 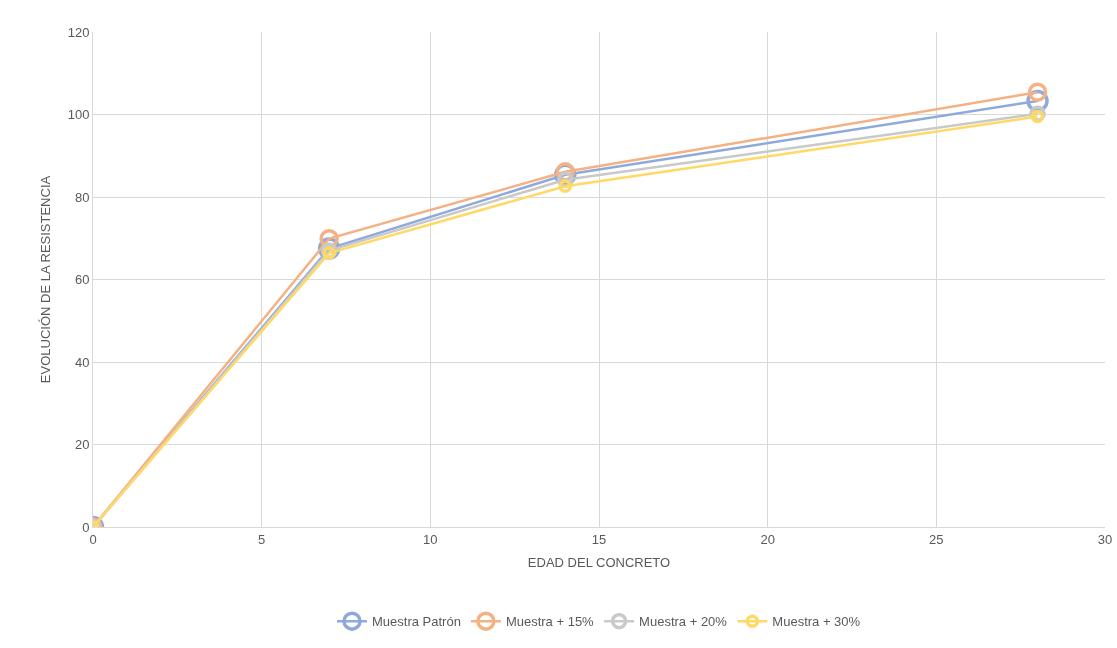 I want to click on legend-label: Muestra + 30%, so click(x=816, y=622).